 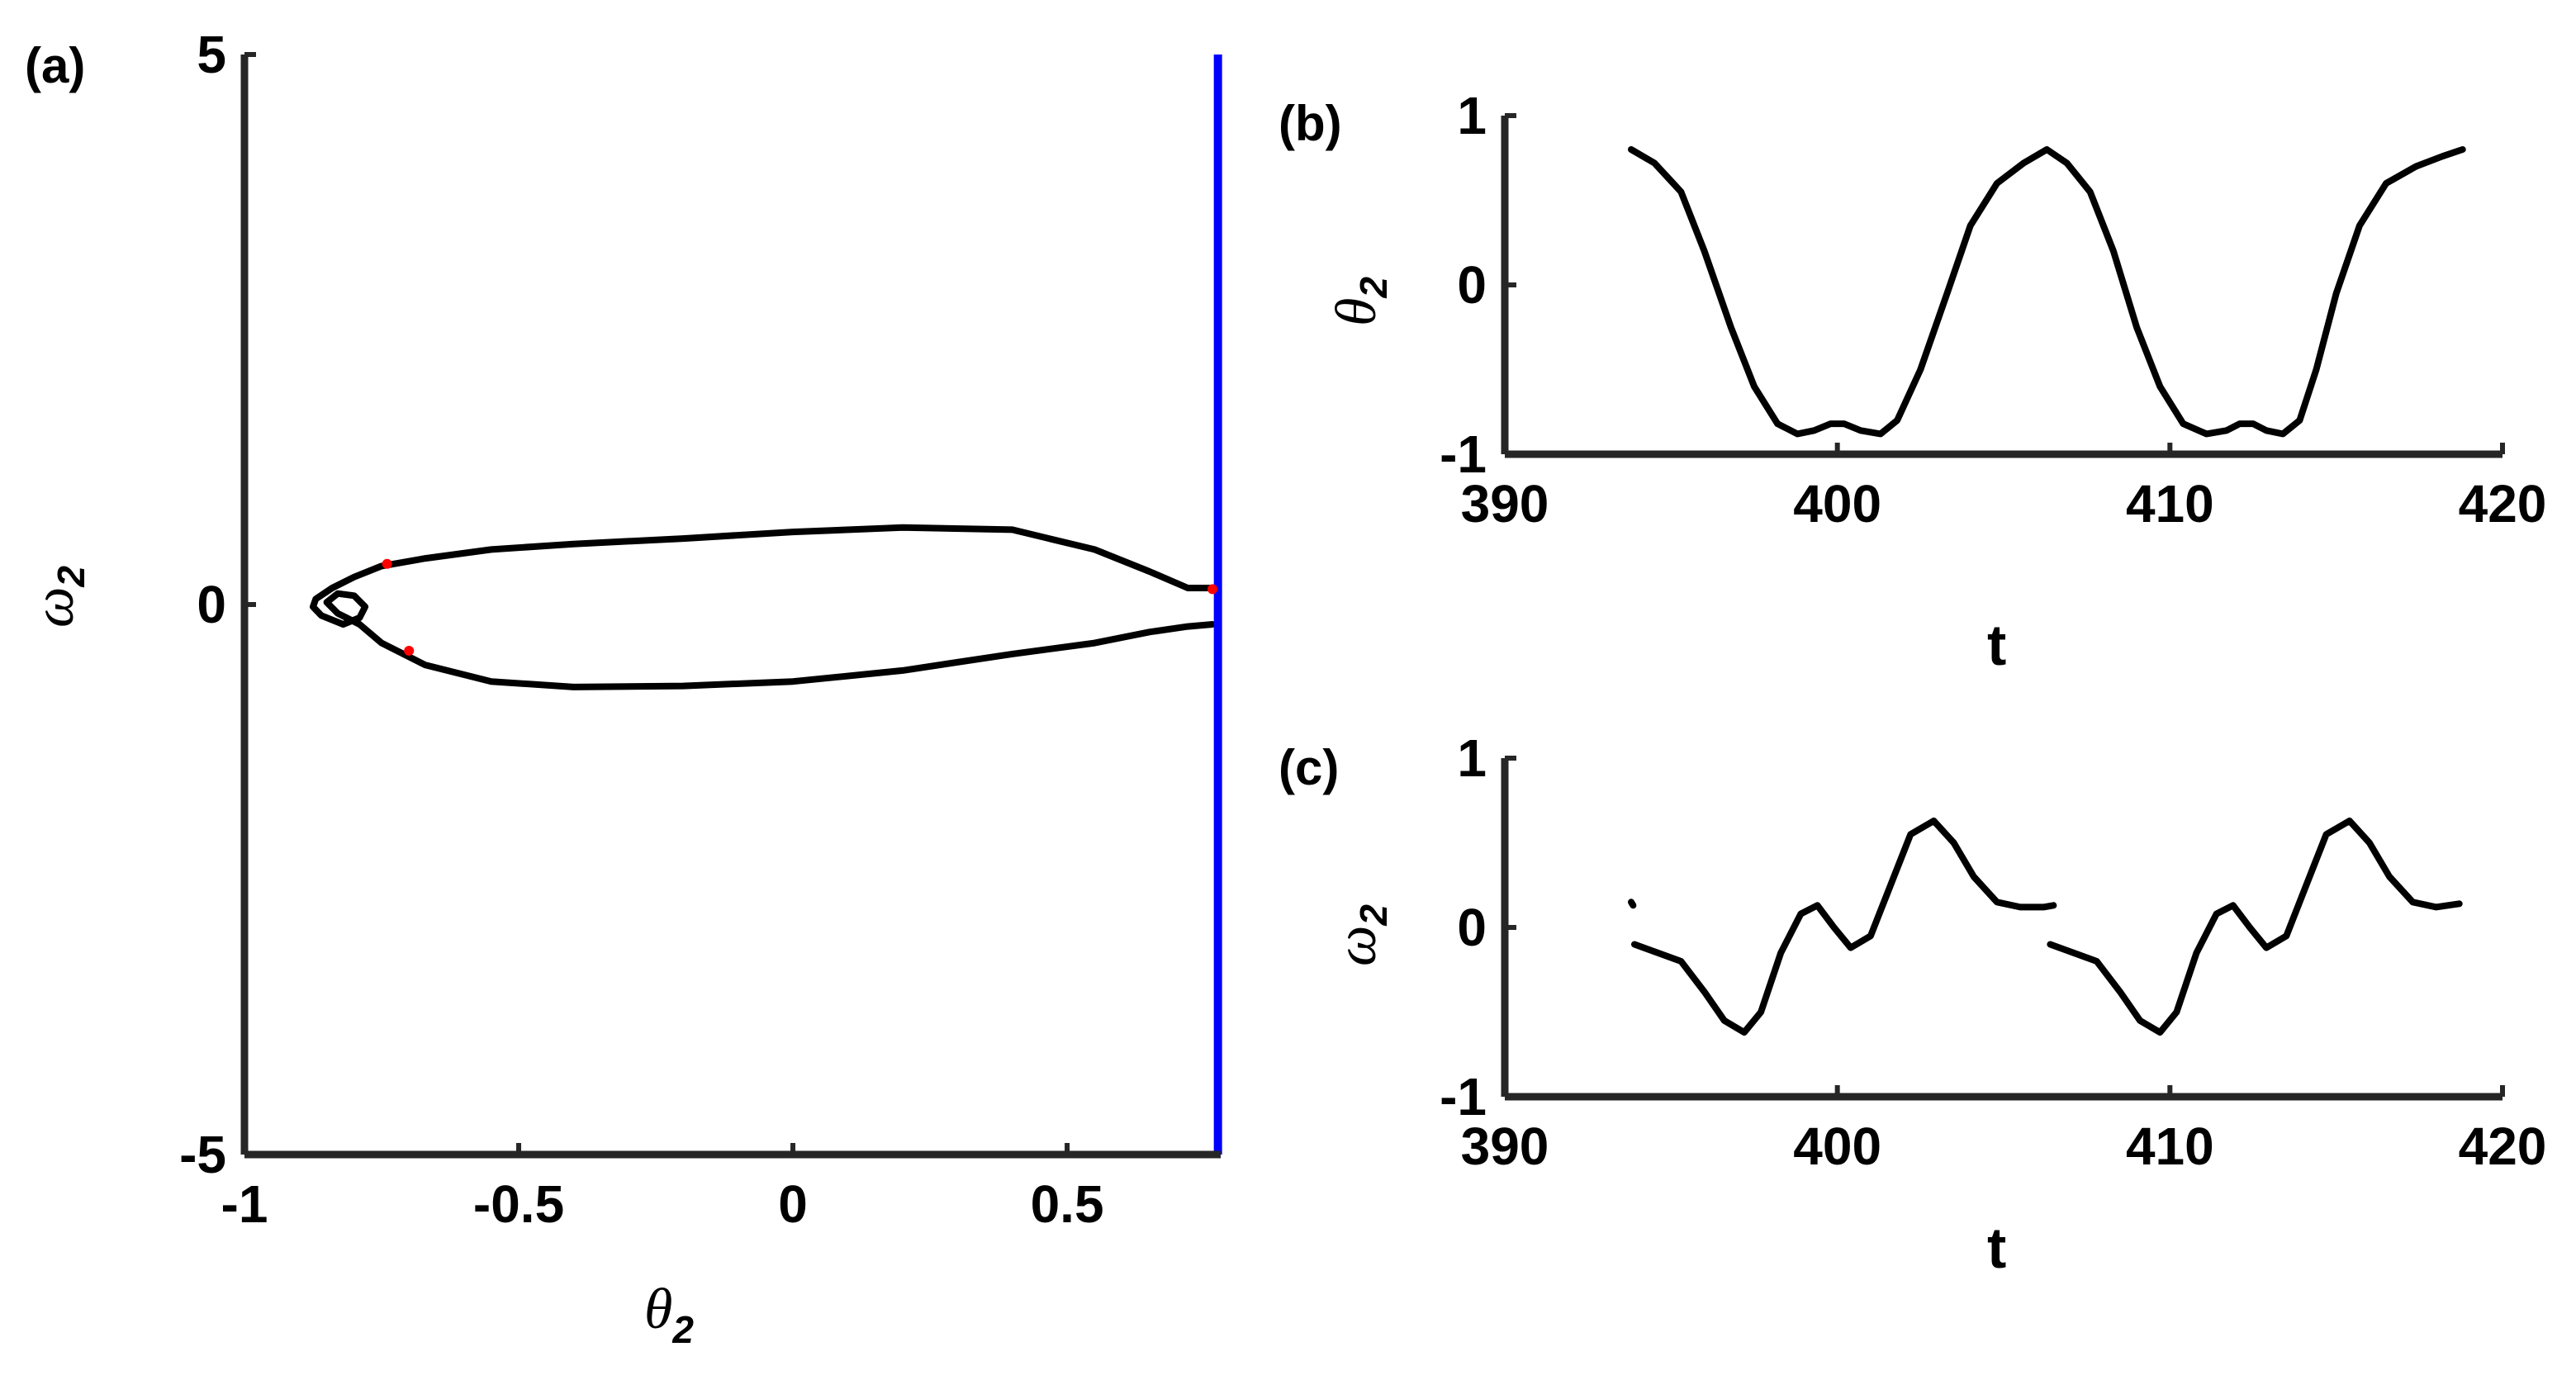 I want to click on panel-c-x-tick-label: 410, so click(x=2170, y=1146).